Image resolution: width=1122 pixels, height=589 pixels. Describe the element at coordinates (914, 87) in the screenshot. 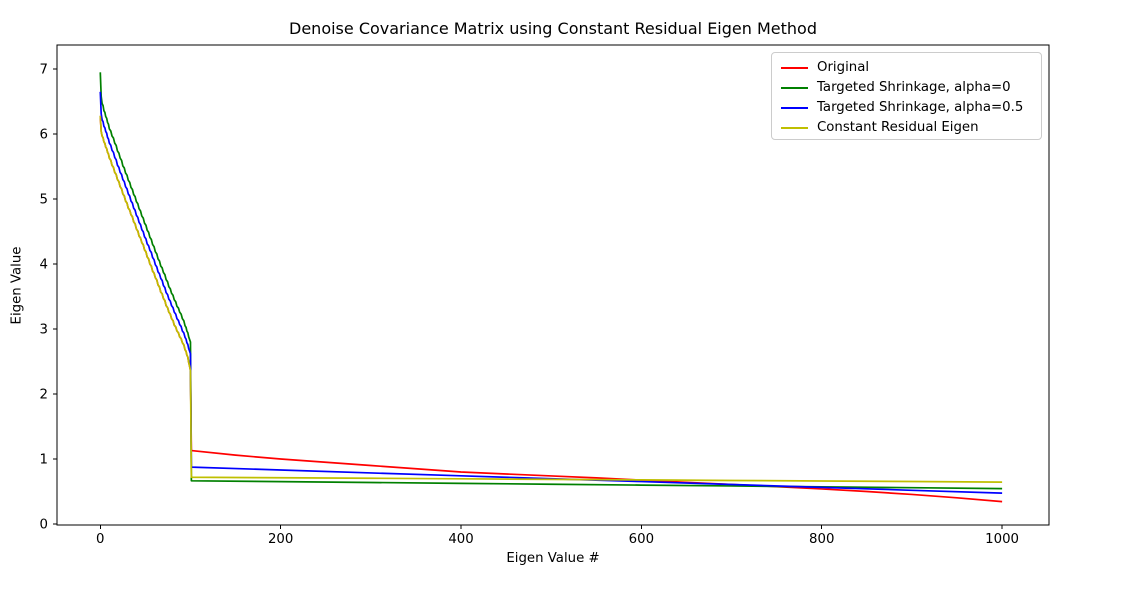

I see `legend-label-targeted-shrinkage-alpha-0: Targeted Shrinkage, alpha=0` at that location.